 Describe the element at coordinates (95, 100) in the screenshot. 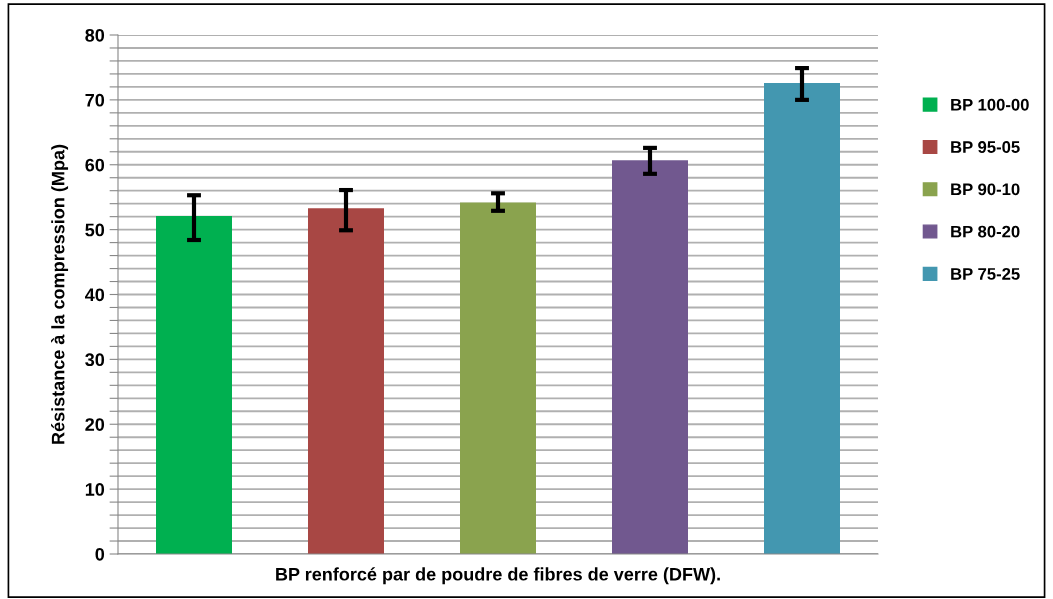

I see `y-tick-label: 70` at that location.